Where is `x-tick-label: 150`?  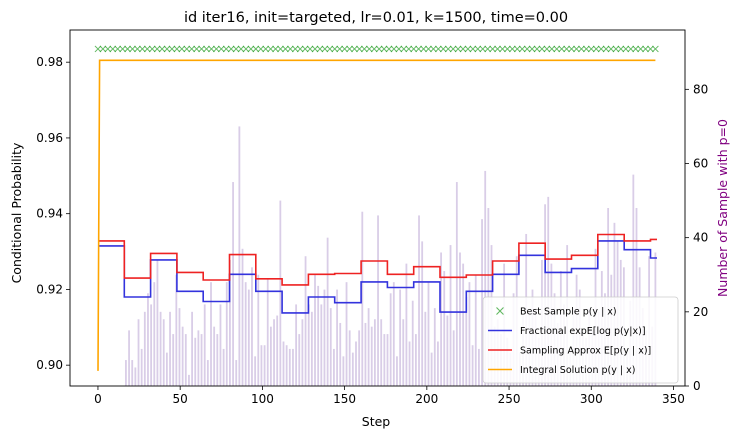
x-tick-label: 150 is located at coordinates (344, 399).